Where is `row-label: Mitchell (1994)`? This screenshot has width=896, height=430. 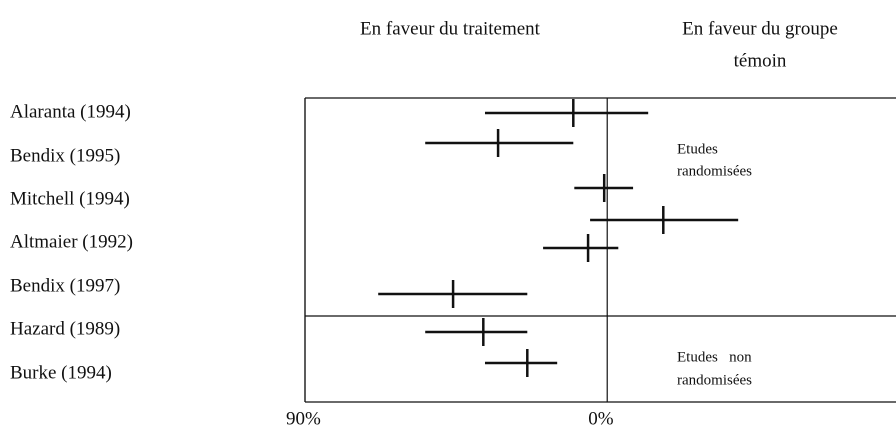 row-label: Mitchell (1994) is located at coordinates (70, 198).